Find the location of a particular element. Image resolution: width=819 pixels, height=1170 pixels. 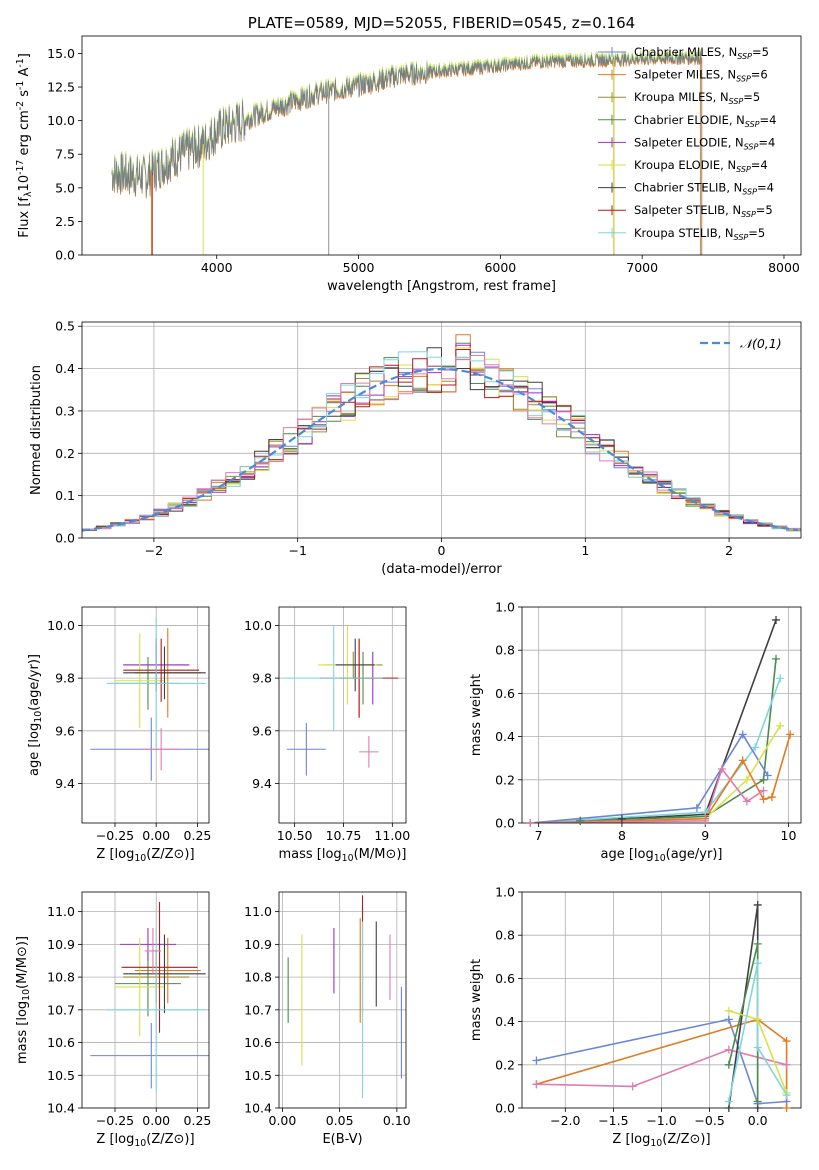

y-tick-label: 15.0 is located at coordinates (61, 53).